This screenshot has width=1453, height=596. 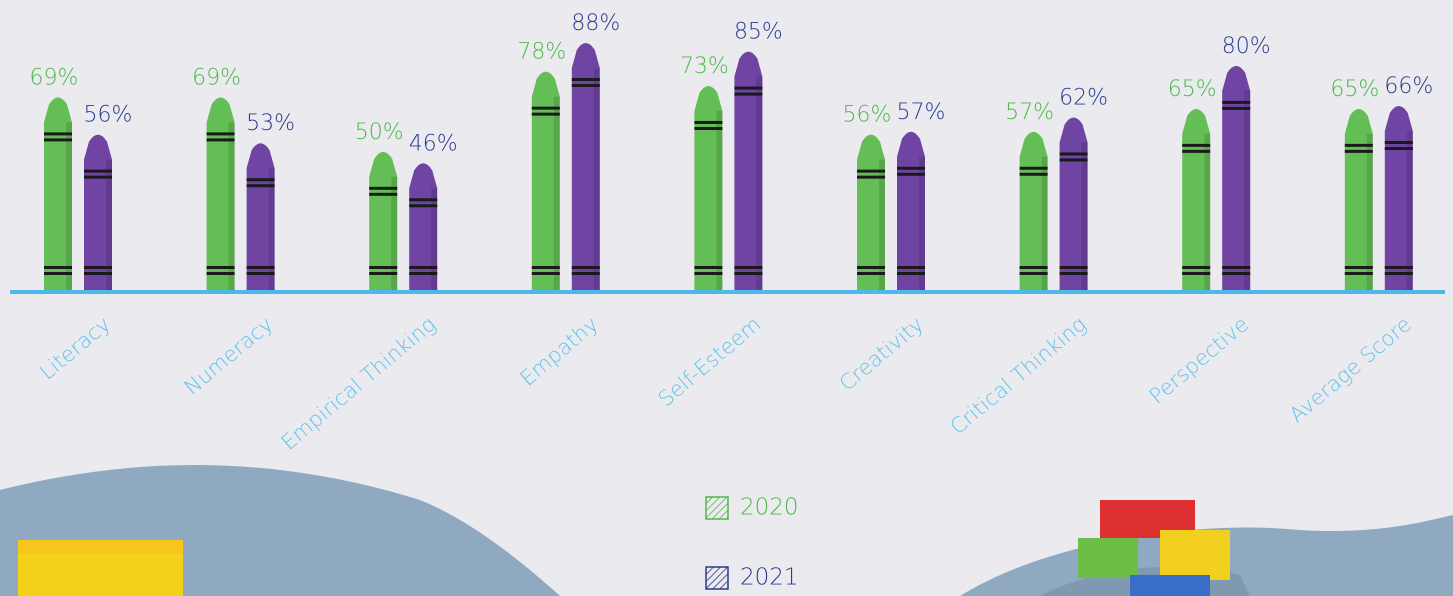 What do you see at coordinates (717, 508) in the screenshot?
I see `legend-swatch` at bounding box center [717, 508].